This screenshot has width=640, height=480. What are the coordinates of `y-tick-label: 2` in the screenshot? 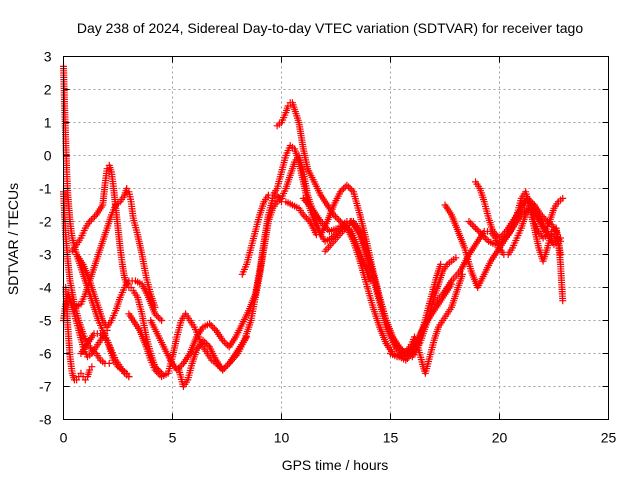 It's located at (48, 90).